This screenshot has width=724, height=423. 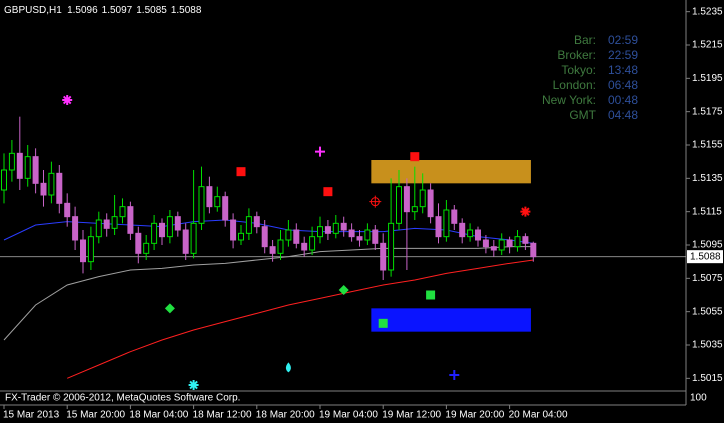 What do you see at coordinates (411, 415) in the screenshot?
I see `x-tick-label: 19 Mar 12:00` at bounding box center [411, 415].